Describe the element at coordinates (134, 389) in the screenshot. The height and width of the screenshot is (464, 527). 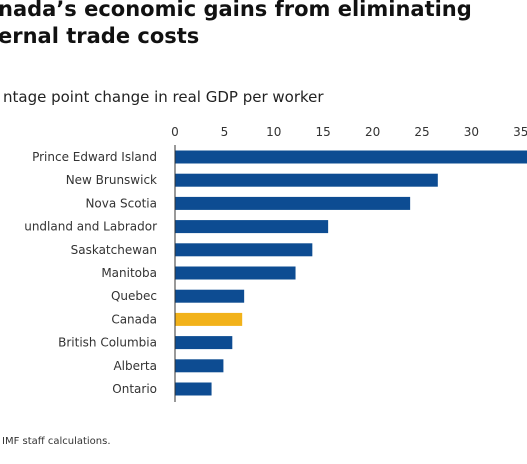
I see `category-label: Ontario` at that location.